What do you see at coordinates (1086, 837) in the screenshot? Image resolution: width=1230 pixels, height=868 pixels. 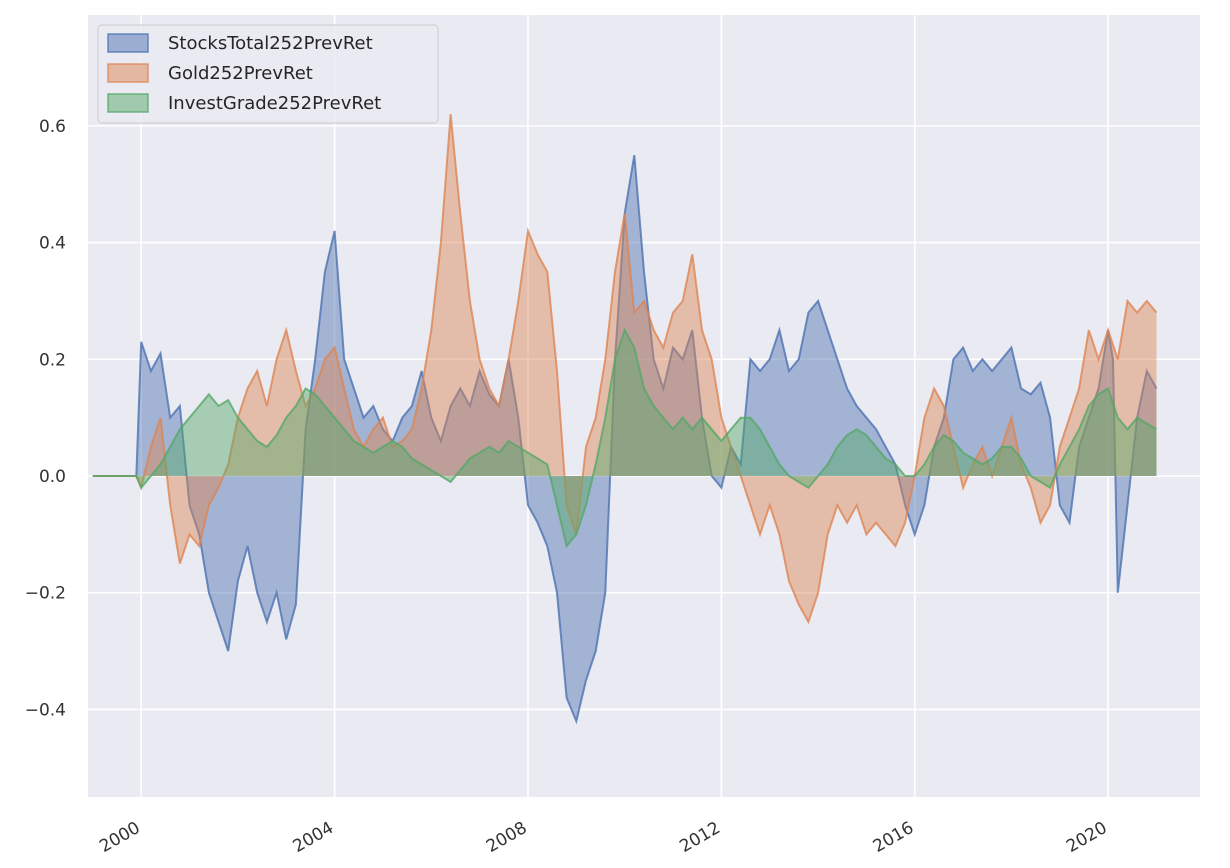 I see `x-tick-label: 2020` at bounding box center [1086, 837].